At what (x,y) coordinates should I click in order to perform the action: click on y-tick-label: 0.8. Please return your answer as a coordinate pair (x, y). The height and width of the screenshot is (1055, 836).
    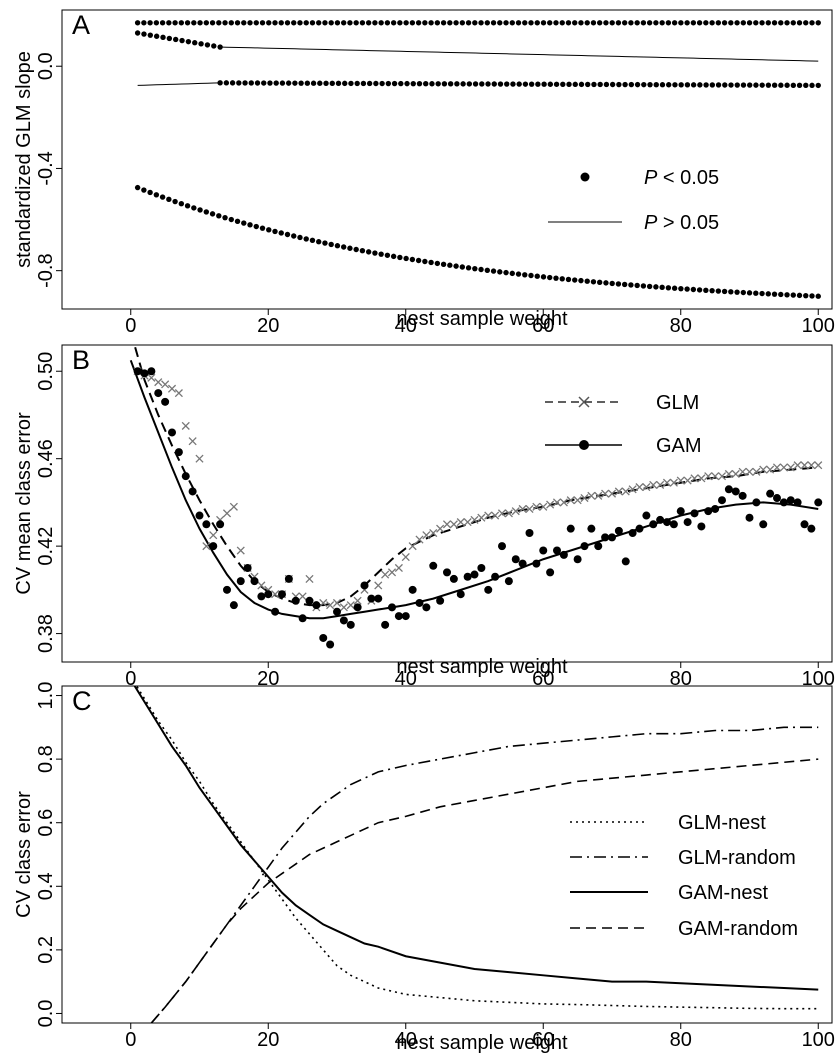
    Looking at the image, I should click on (46, 759).